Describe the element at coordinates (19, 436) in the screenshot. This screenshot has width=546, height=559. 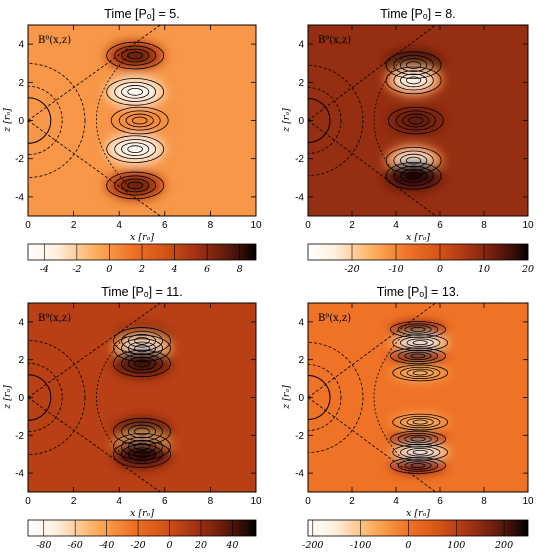
I see `y-tick-label: -2` at that location.